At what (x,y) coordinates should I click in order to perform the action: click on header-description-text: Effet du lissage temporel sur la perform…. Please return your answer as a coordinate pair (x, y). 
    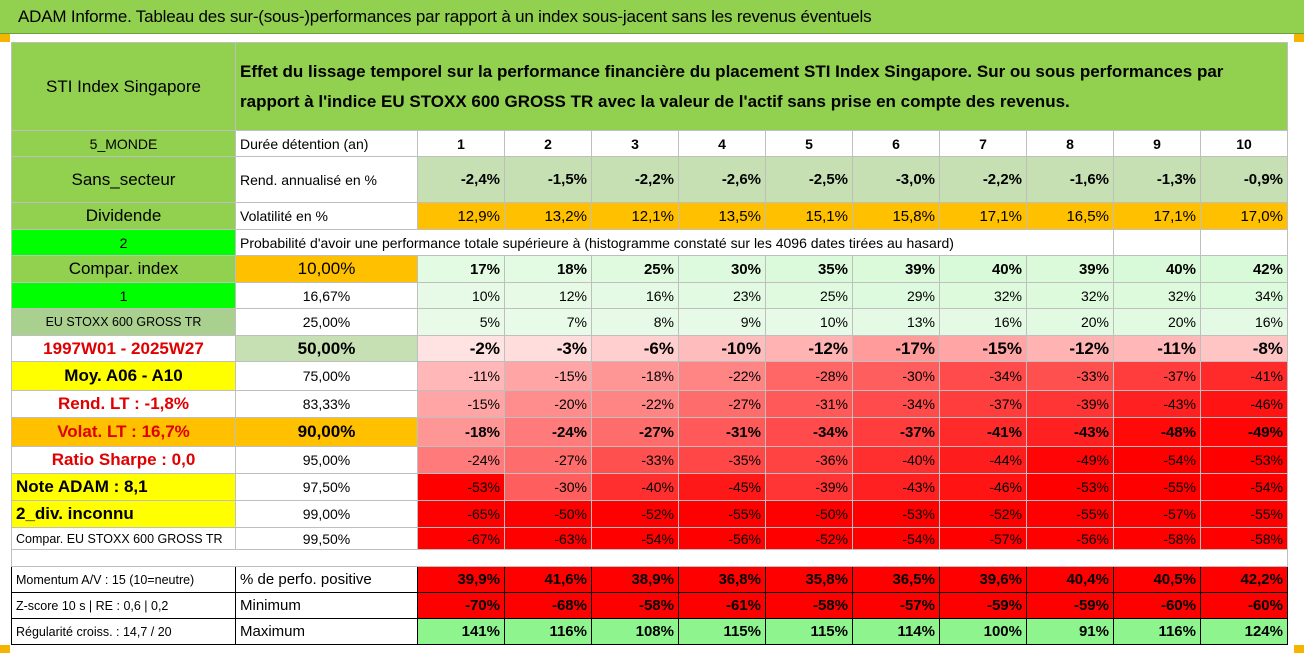
    Looking at the image, I should click on (732, 86).